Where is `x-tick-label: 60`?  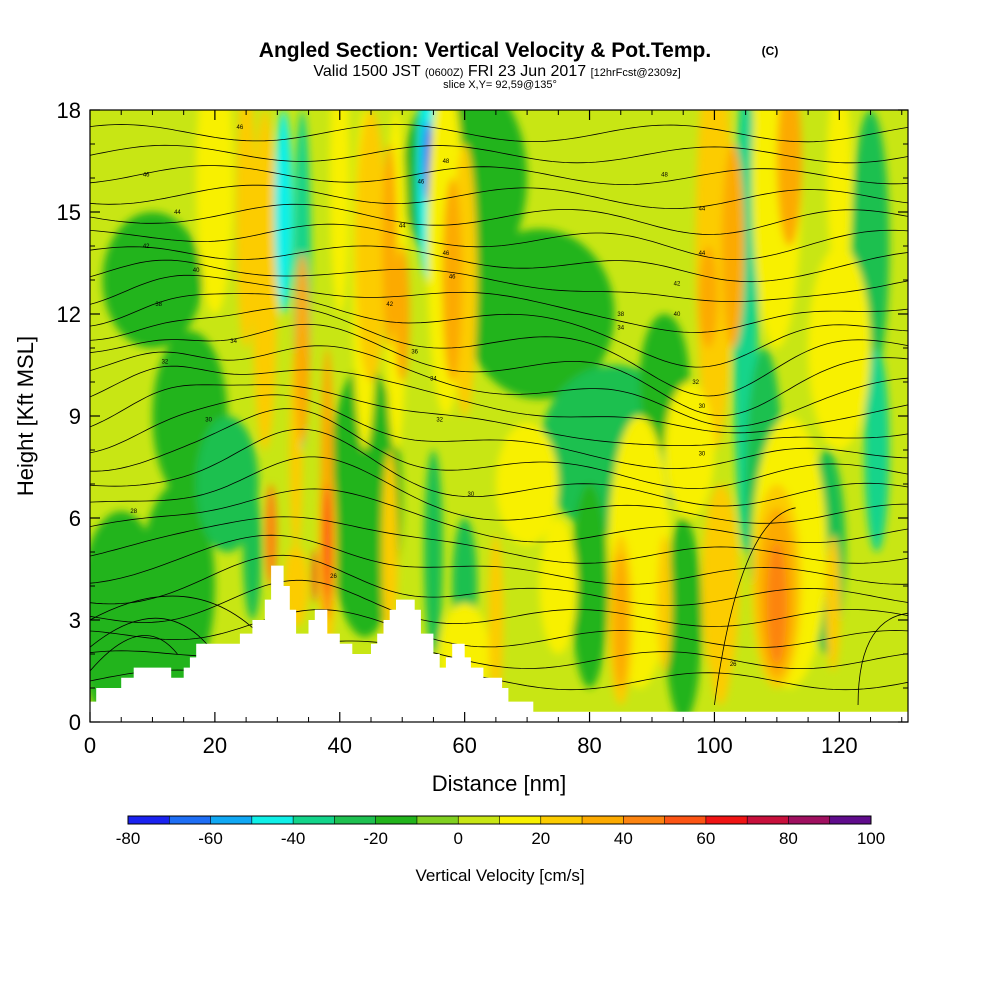 x-tick-label: 60 is located at coordinates (464, 745).